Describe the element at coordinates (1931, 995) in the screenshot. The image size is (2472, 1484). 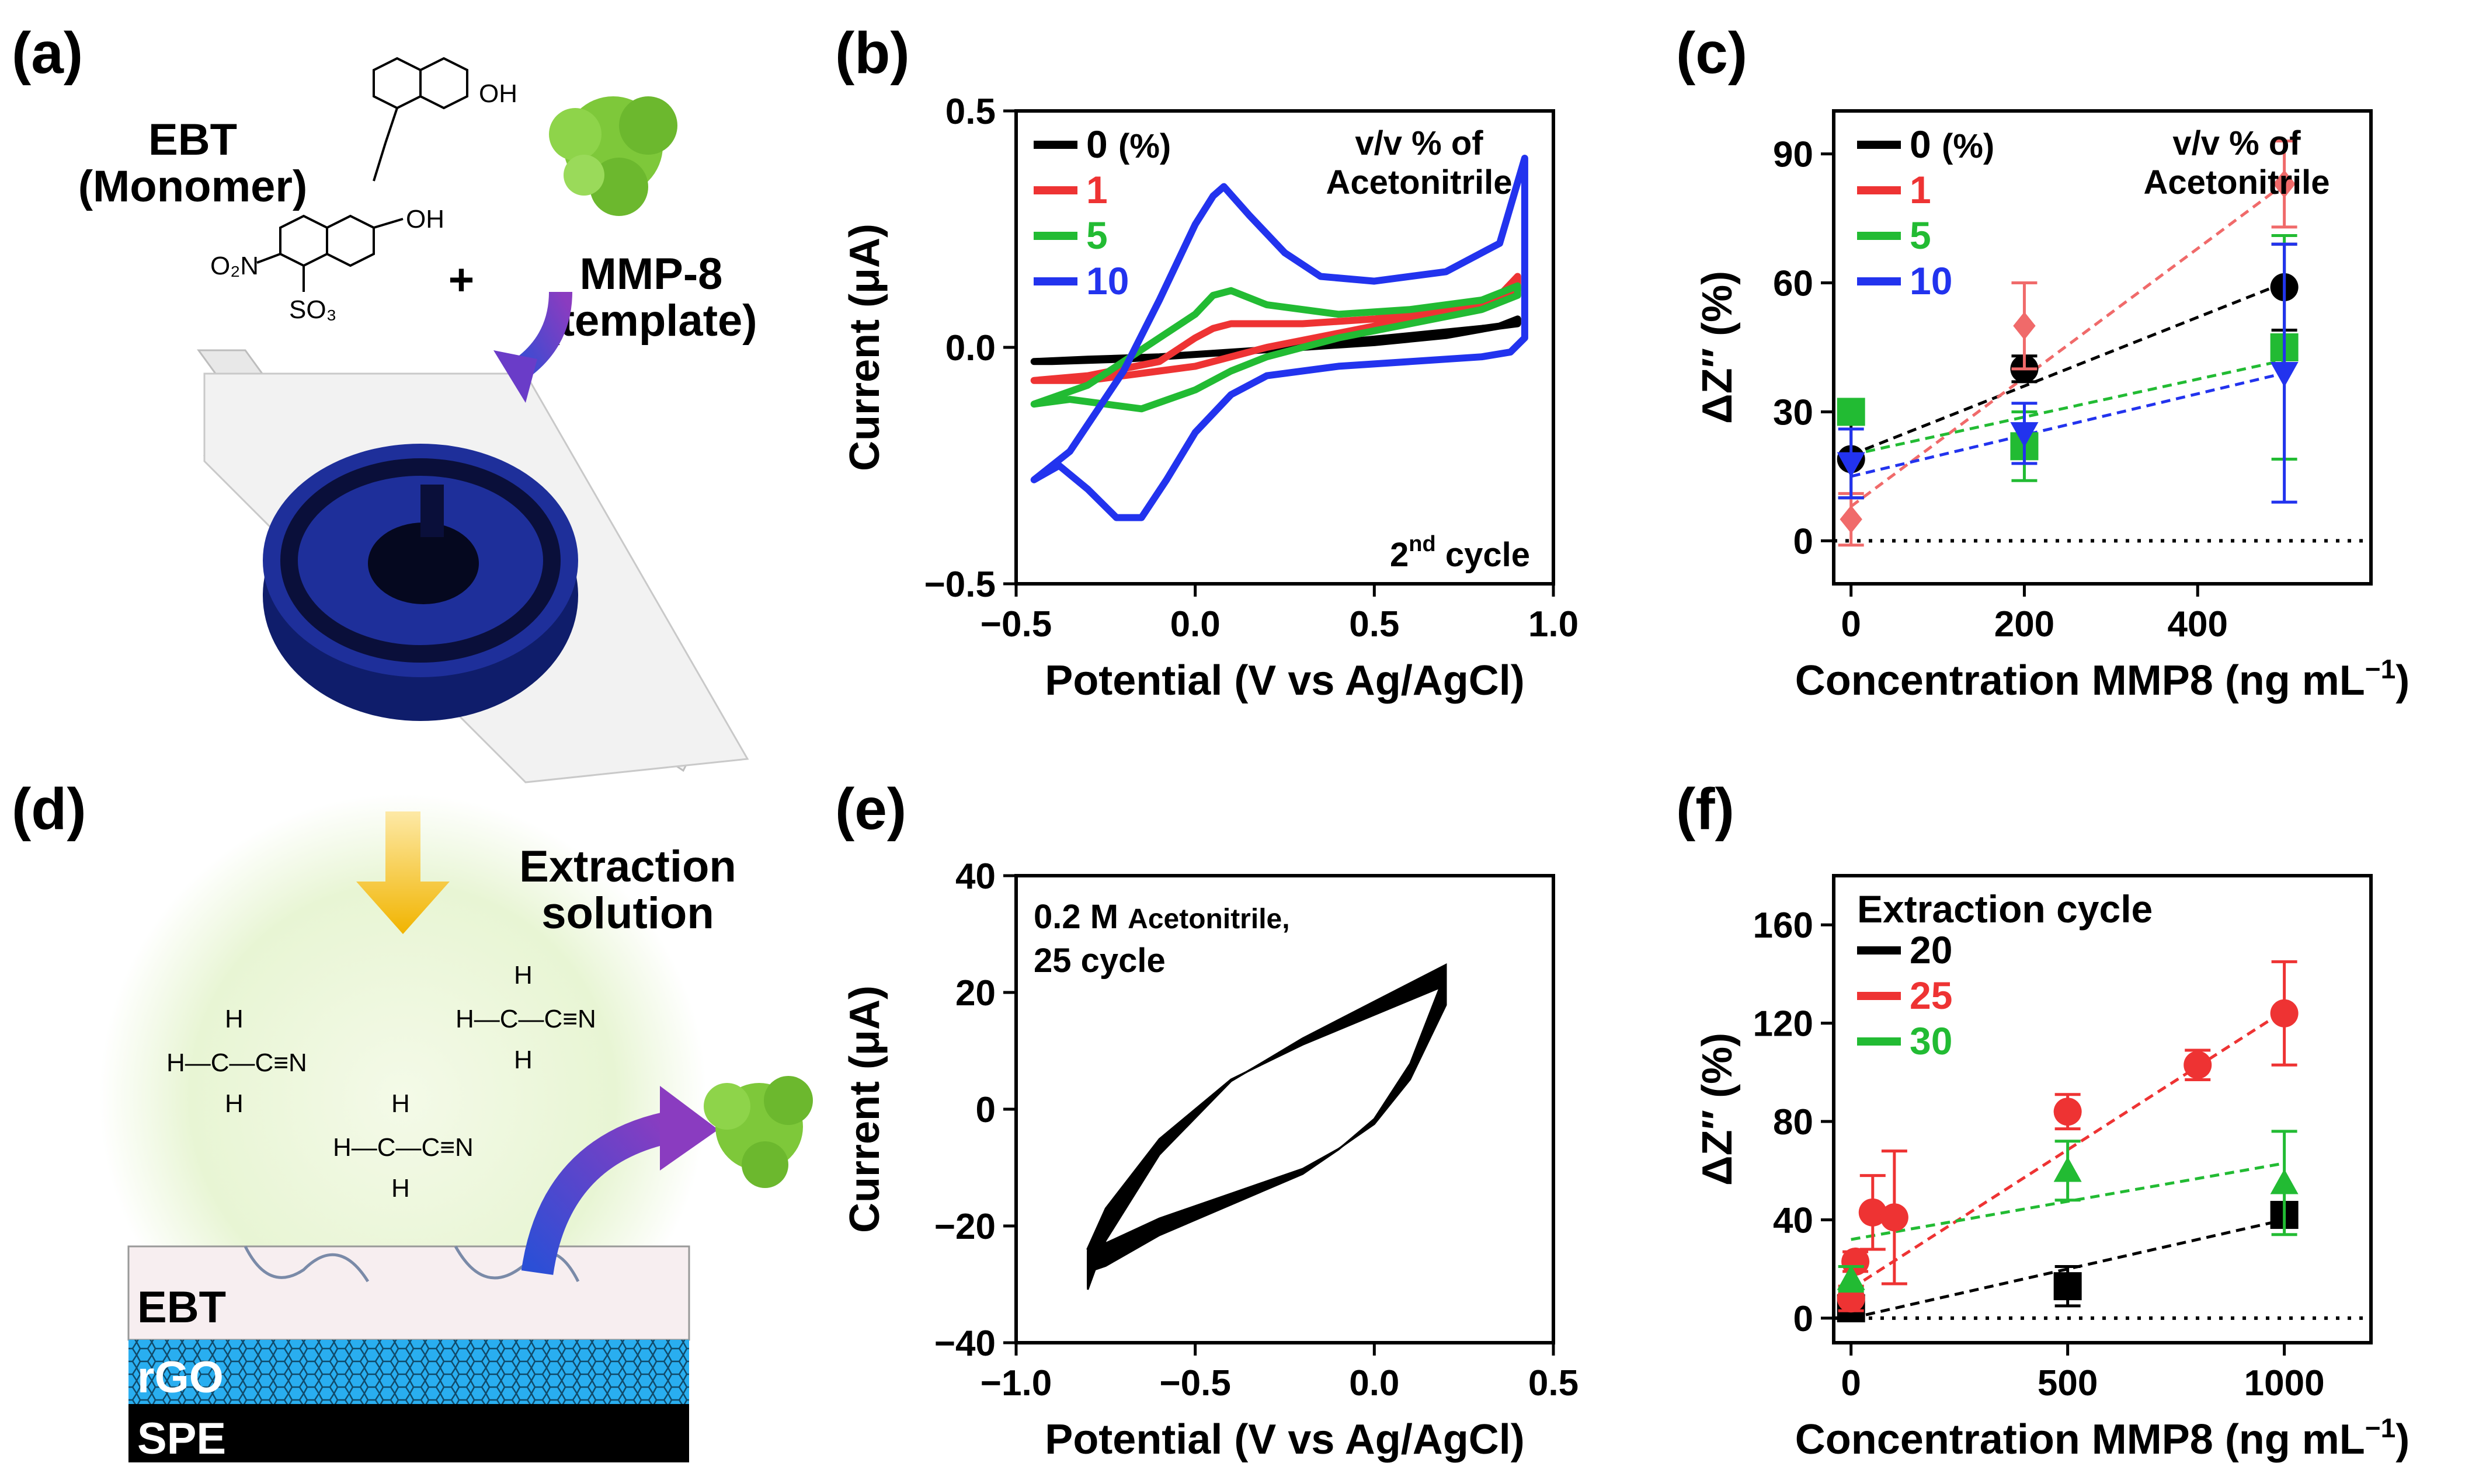
I see `legend-entry-25: 25` at that location.